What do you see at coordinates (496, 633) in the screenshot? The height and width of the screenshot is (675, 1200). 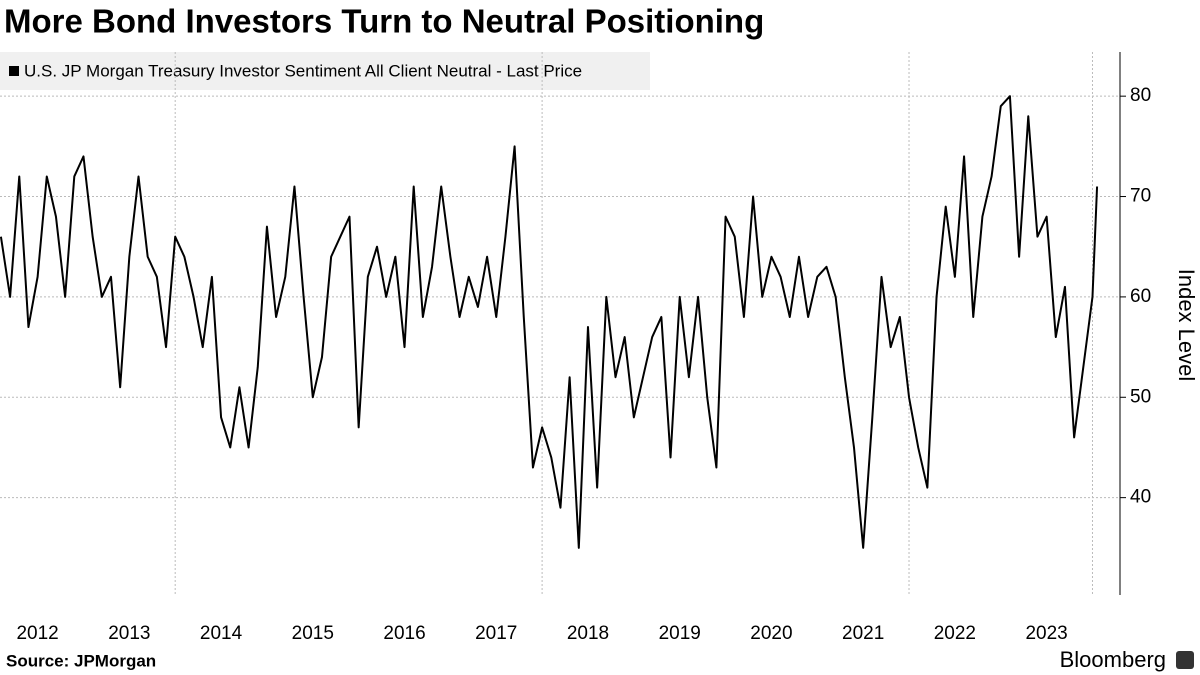 I see `x-tick-label: 2017` at bounding box center [496, 633].